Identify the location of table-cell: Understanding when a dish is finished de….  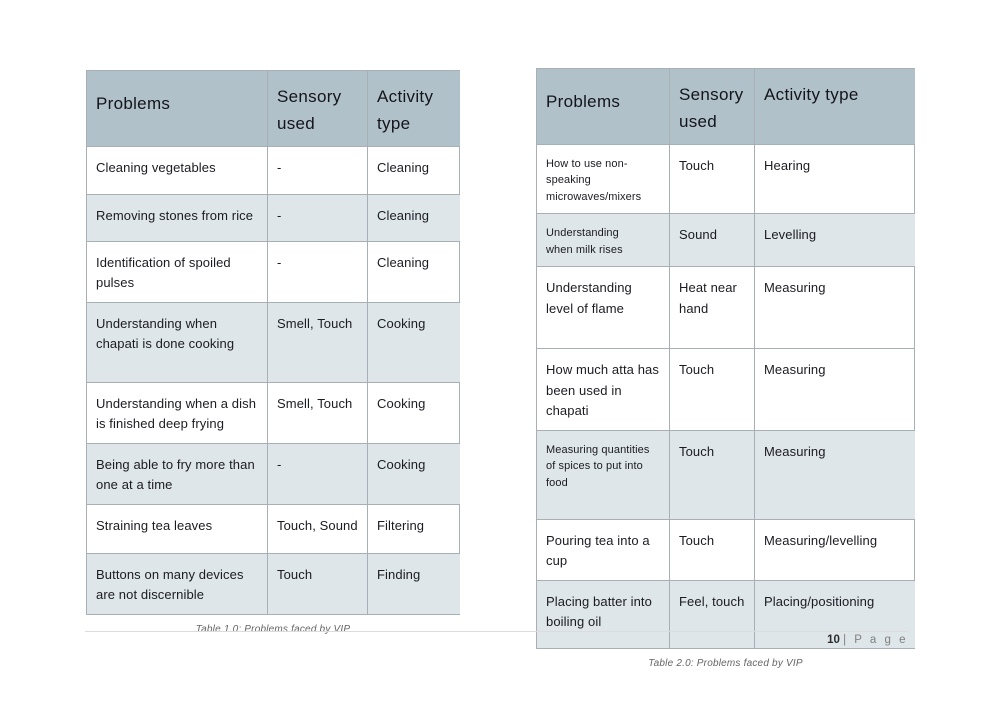
(177, 413).